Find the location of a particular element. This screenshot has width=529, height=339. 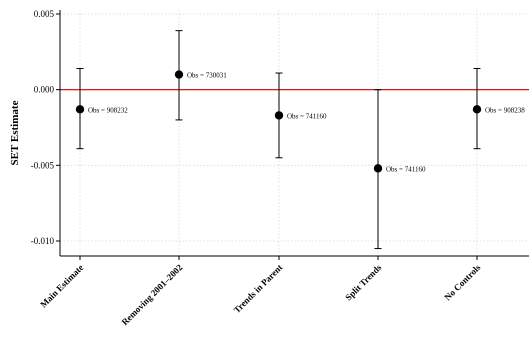

x-category-label: Split Trends is located at coordinates (363, 282).